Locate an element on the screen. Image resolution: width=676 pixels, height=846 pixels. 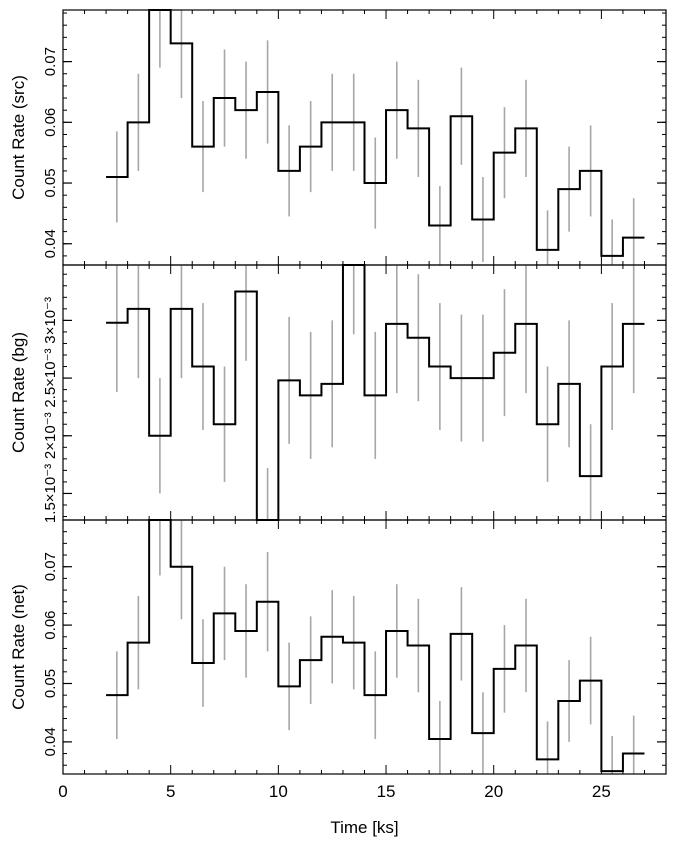
x-axis-label: Time [ks] is located at coordinates (364, 827).